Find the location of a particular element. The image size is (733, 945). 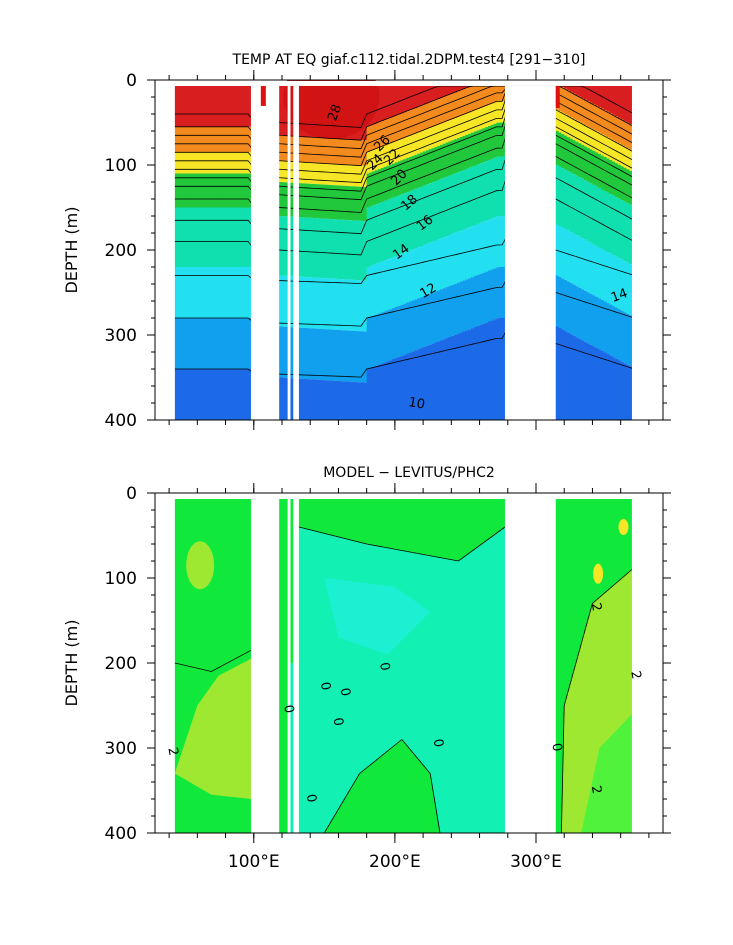

difference-contour is located at coordinates (213, 660).